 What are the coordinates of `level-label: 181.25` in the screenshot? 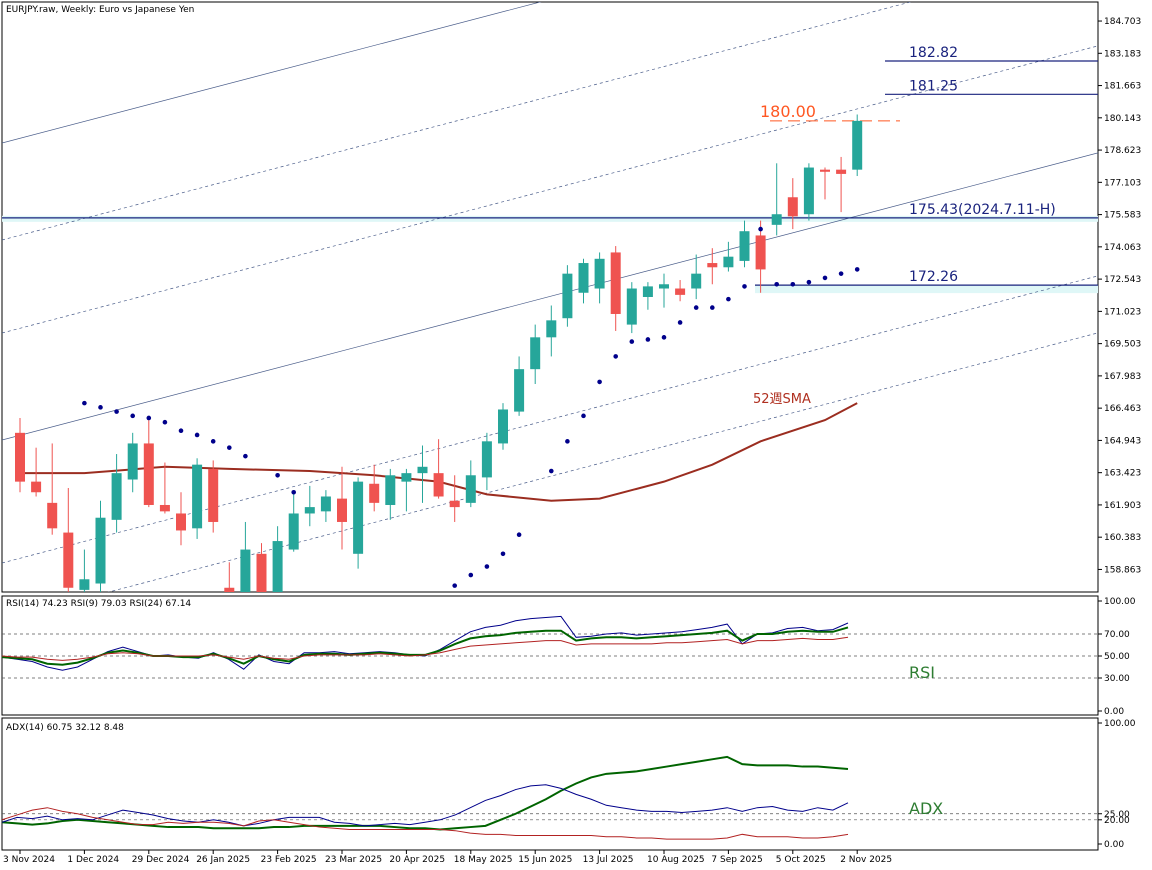 It's located at (933, 86).